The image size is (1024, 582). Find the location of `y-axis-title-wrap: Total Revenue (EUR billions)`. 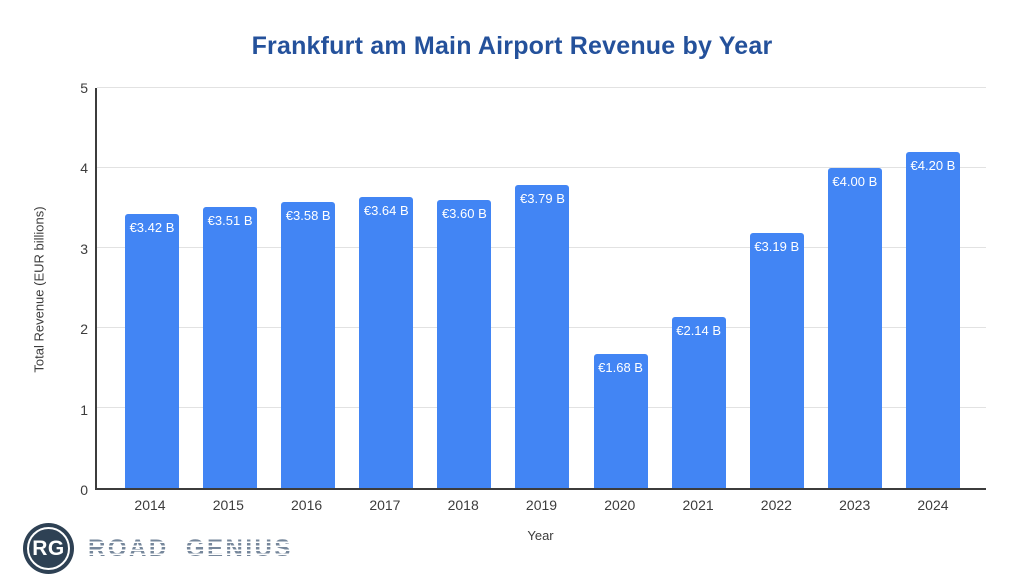

y-axis-title-wrap: Total Revenue (EUR billions) is located at coordinates (39, 289).